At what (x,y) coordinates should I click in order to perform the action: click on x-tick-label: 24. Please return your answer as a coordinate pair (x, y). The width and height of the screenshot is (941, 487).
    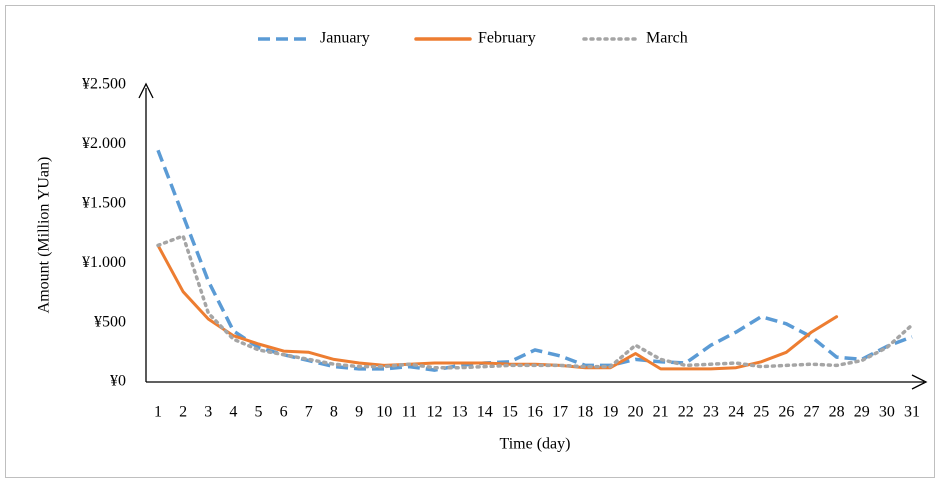
    Looking at the image, I should click on (736, 412).